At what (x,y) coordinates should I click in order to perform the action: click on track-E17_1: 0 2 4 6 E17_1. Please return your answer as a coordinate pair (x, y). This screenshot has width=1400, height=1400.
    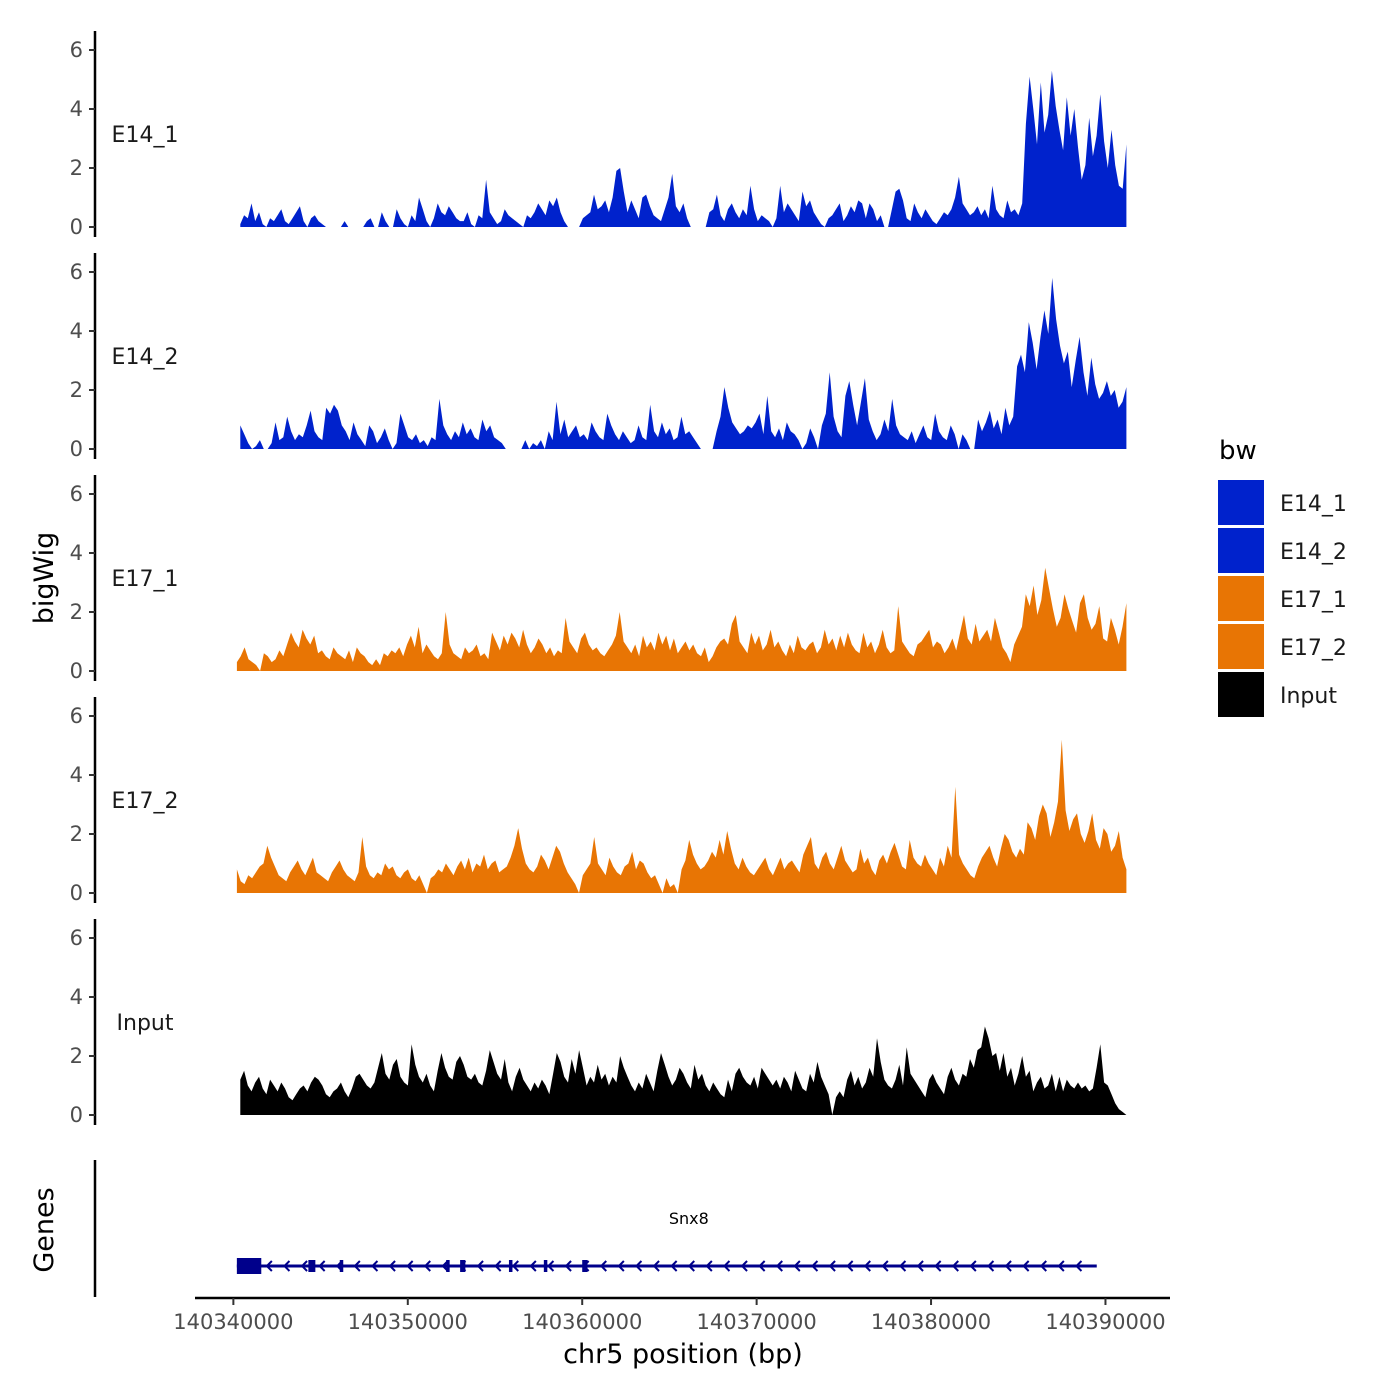
    Looking at the image, I should click on (598, 579).